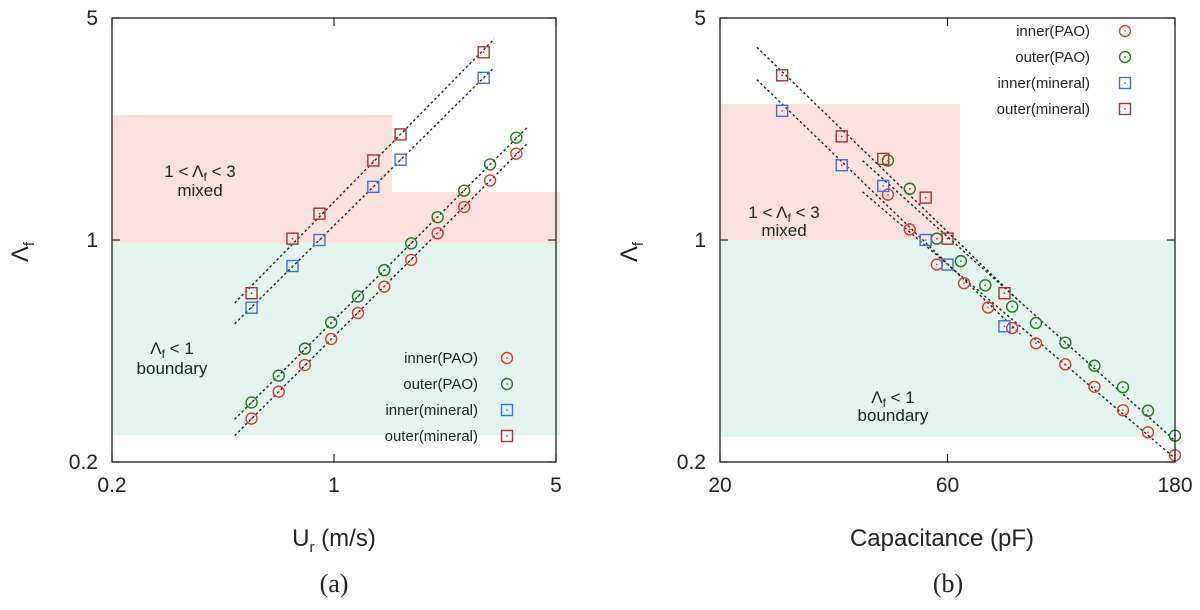 The image size is (1200, 610). I want to click on y-tick-label-a: 1, so click(92, 240).